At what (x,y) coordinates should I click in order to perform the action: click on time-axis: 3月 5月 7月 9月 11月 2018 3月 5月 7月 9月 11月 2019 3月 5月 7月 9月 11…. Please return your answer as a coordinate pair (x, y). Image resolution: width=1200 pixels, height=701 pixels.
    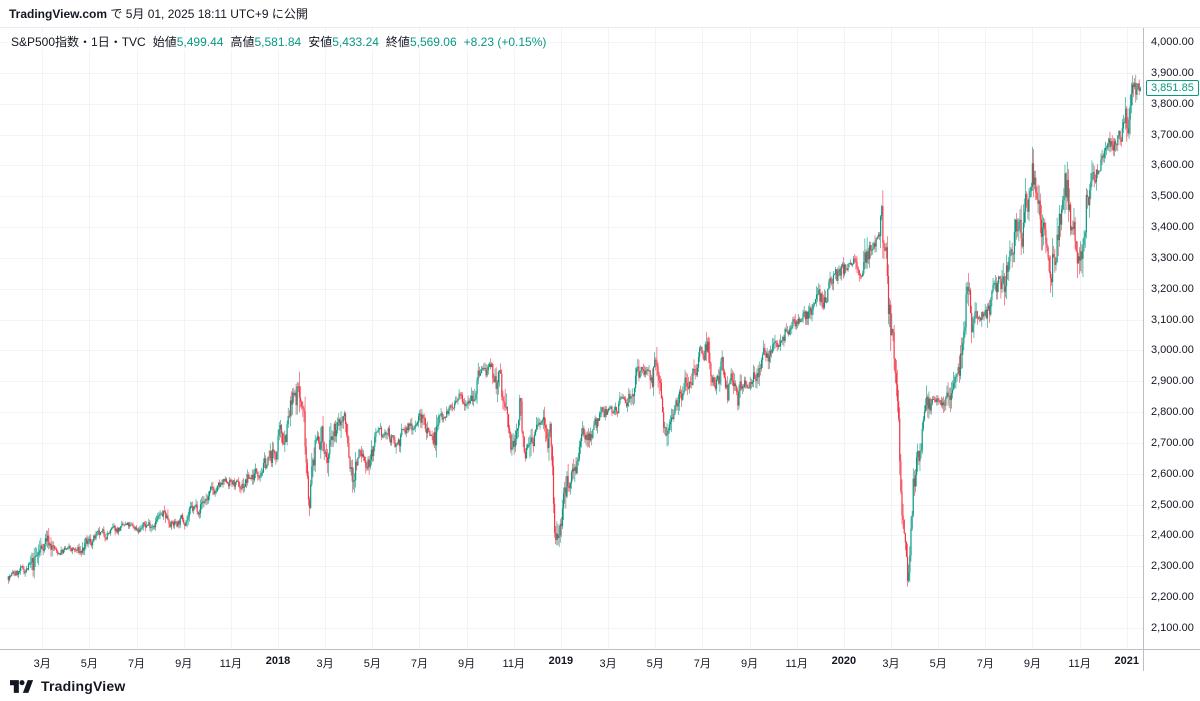
    Looking at the image, I should click on (600, 660).